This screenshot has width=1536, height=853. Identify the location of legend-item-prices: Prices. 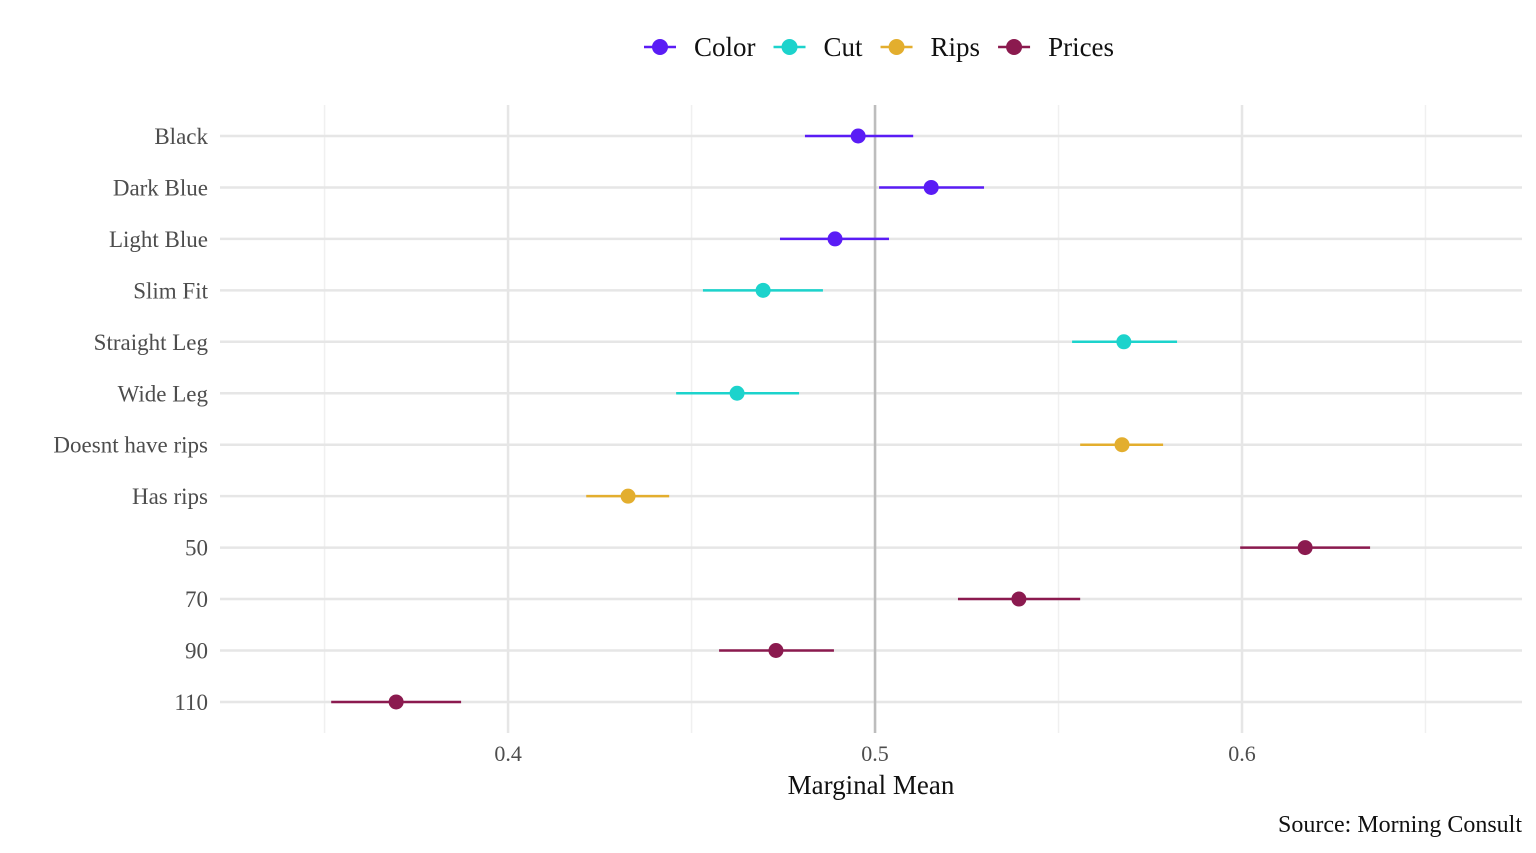
(1056, 47).